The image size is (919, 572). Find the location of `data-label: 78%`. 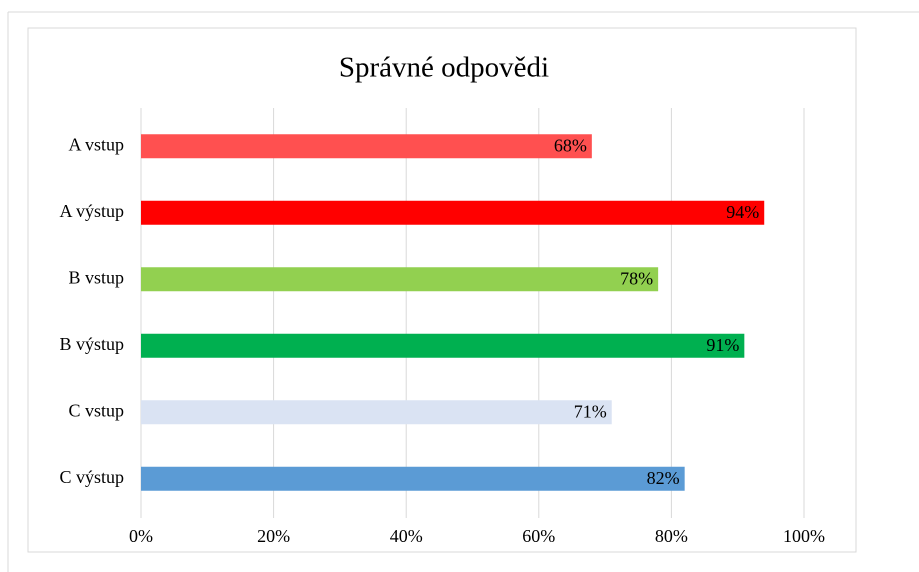

data-label: 78% is located at coordinates (636, 278).